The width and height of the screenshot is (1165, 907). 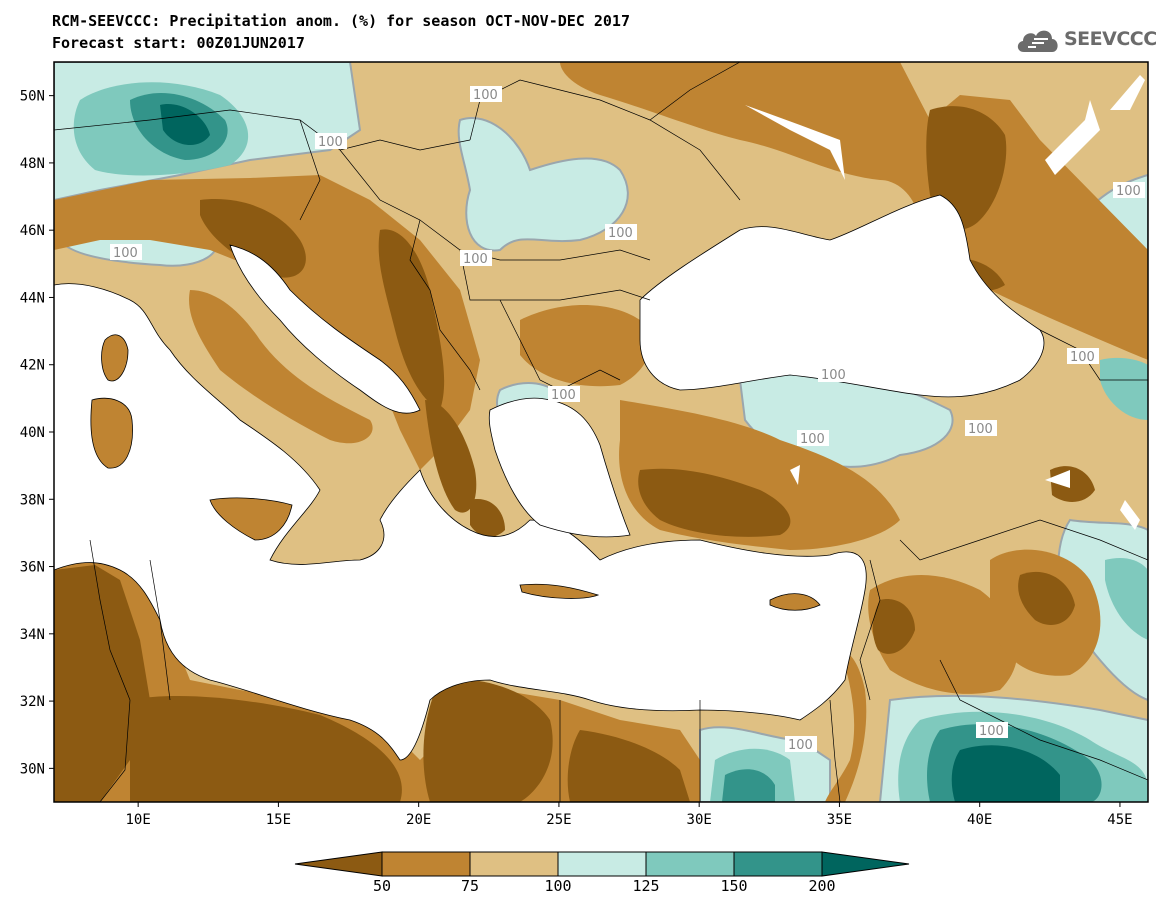 What do you see at coordinates (32, 433) in the screenshot?
I see `lat-tick-label: 40N` at bounding box center [32, 433].